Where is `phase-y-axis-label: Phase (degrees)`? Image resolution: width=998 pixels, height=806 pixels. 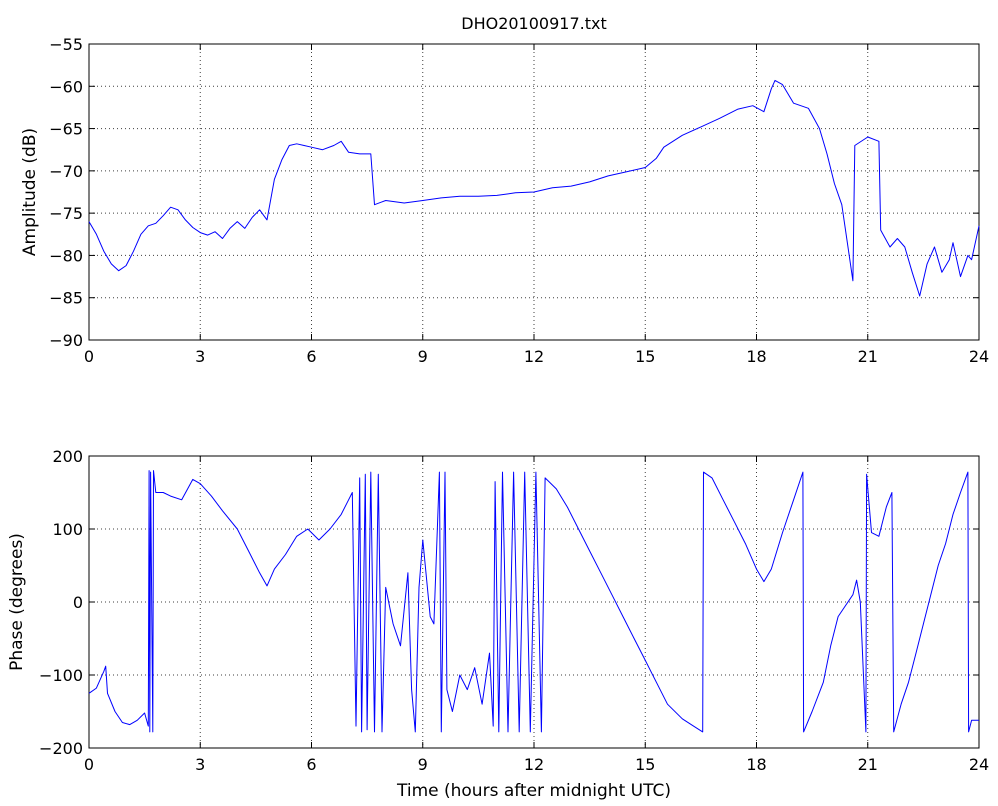 phase-y-axis-label: Phase (degrees) is located at coordinates (17, 602).